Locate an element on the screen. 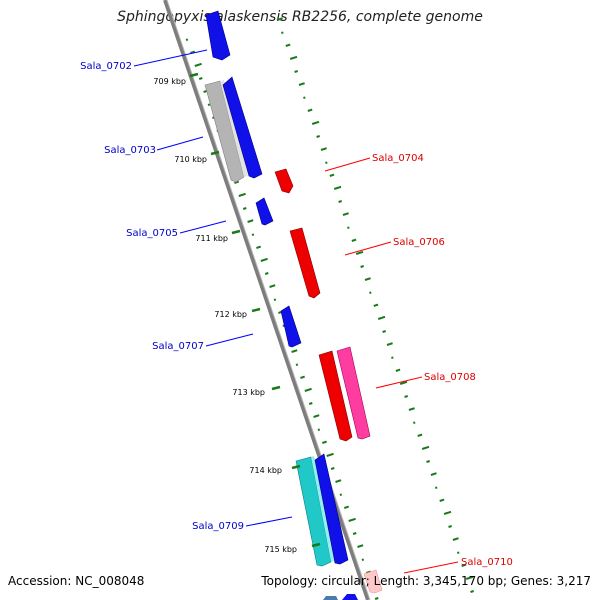 The image size is (600, 600). gene-sala-0706-feature is located at coordinates (305, 263).